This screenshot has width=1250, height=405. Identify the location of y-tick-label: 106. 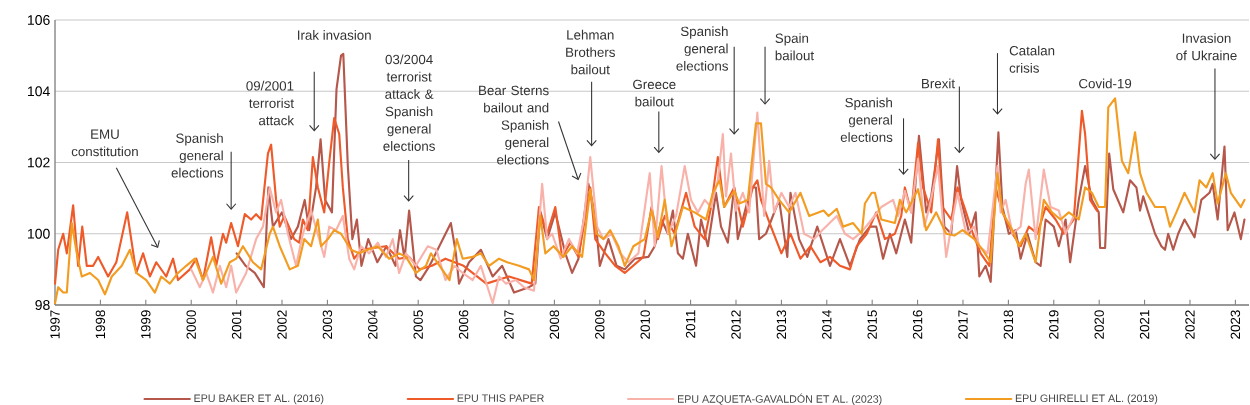
(39, 20).